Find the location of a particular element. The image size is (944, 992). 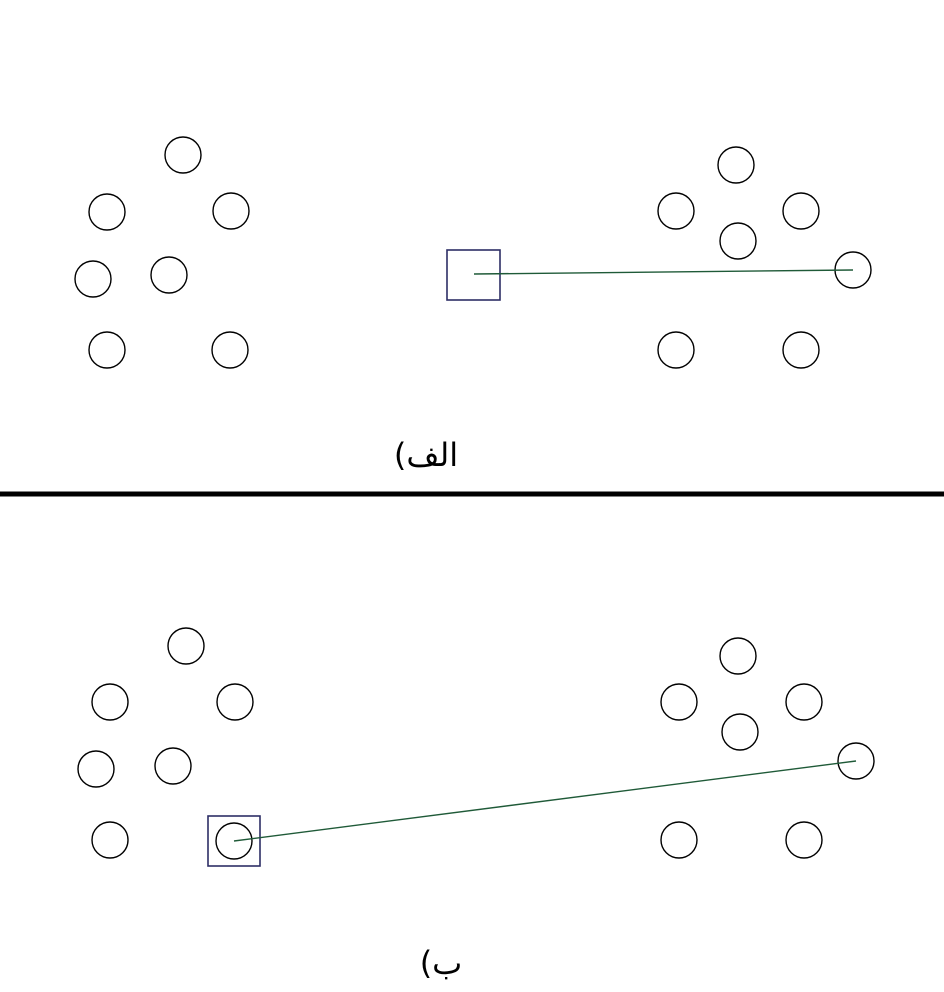

panel-a-query-box is located at coordinates (473, 275).